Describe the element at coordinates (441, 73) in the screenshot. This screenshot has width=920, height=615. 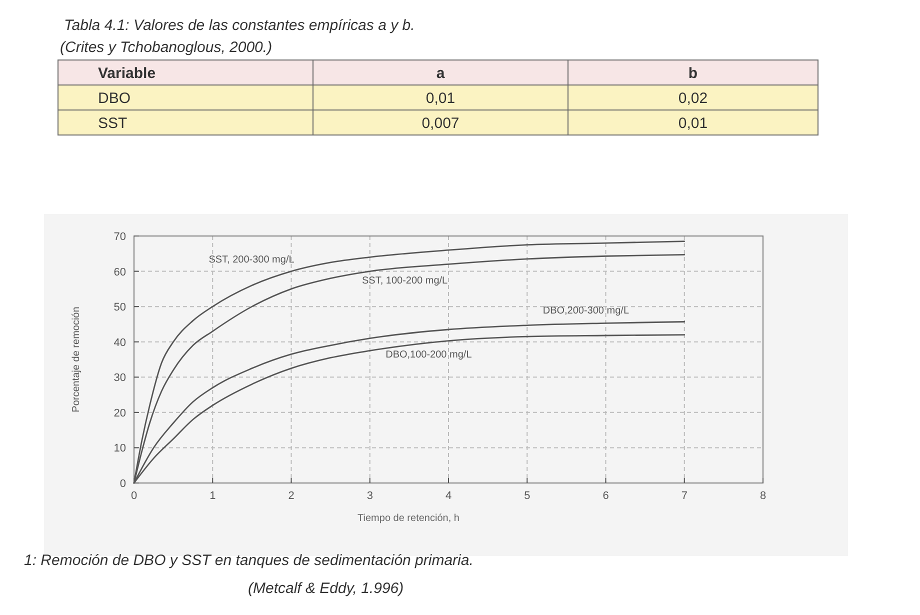
I see `text: a` at that location.